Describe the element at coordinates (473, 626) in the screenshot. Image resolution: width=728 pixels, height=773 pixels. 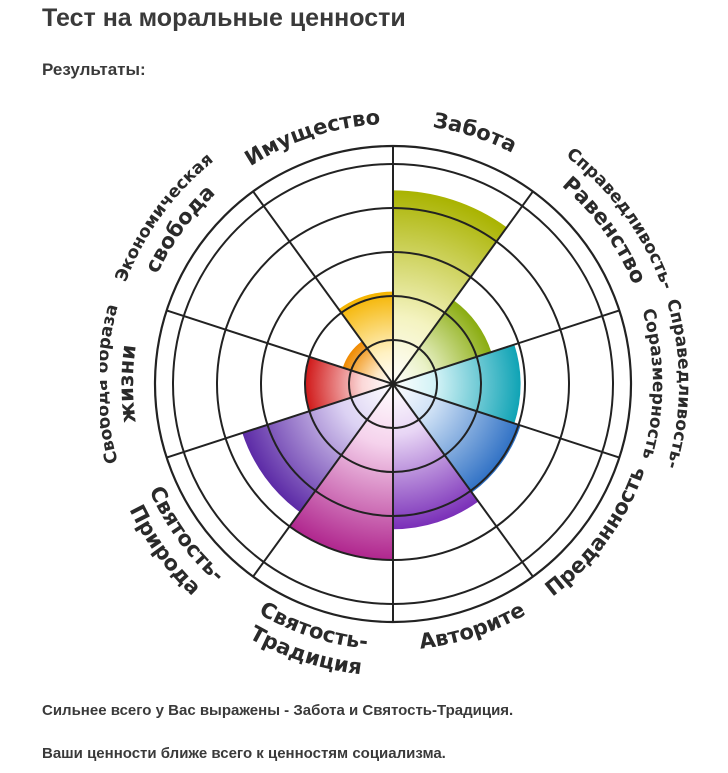
I see `category-label: Авторите` at that location.